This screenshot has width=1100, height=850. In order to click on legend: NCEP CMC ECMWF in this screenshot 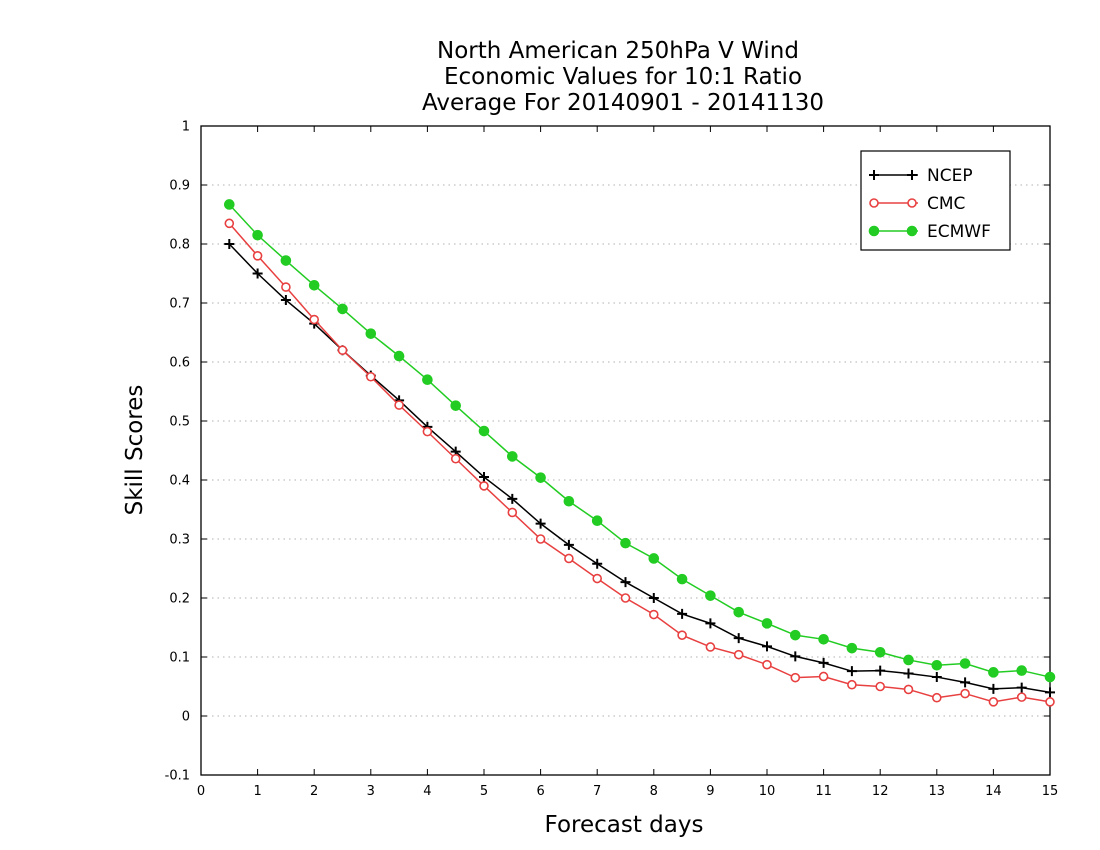, I will do `click(935, 200)`.